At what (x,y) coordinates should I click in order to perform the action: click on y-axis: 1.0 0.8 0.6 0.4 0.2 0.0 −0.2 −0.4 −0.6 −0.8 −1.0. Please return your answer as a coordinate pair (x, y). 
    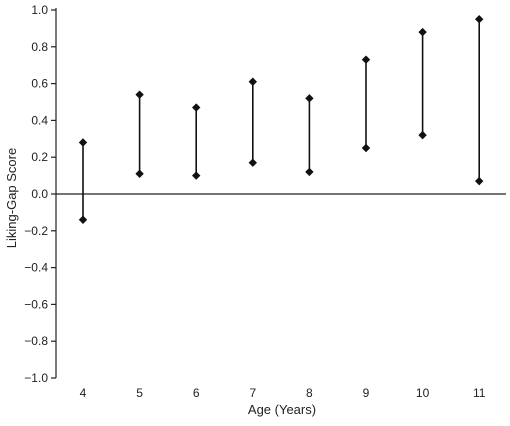
    Looking at the image, I should click on (40, 194).